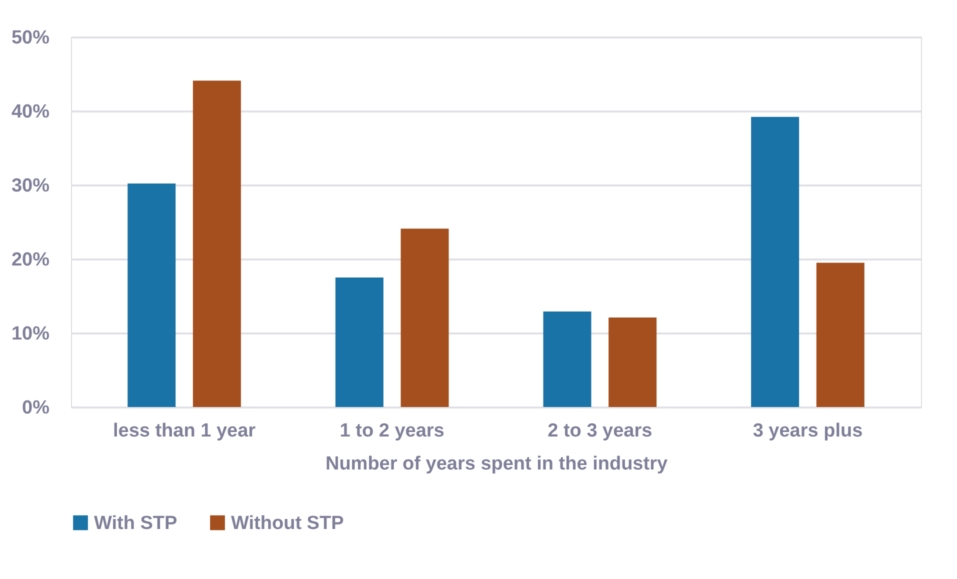 This screenshot has height=579, width=957. Describe the element at coordinates (392, 431) in the screenshot. I see `x-tick-label: 1 to 2 years` at that location.